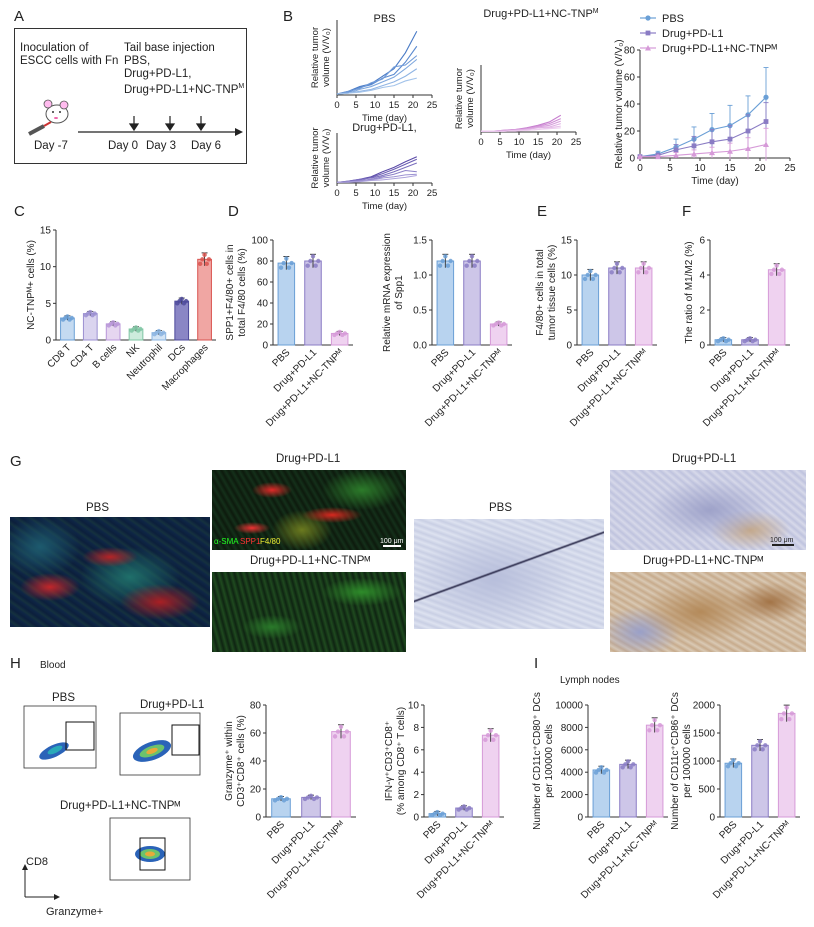  I want to click on blood-label: Blood, so click(53, 665).